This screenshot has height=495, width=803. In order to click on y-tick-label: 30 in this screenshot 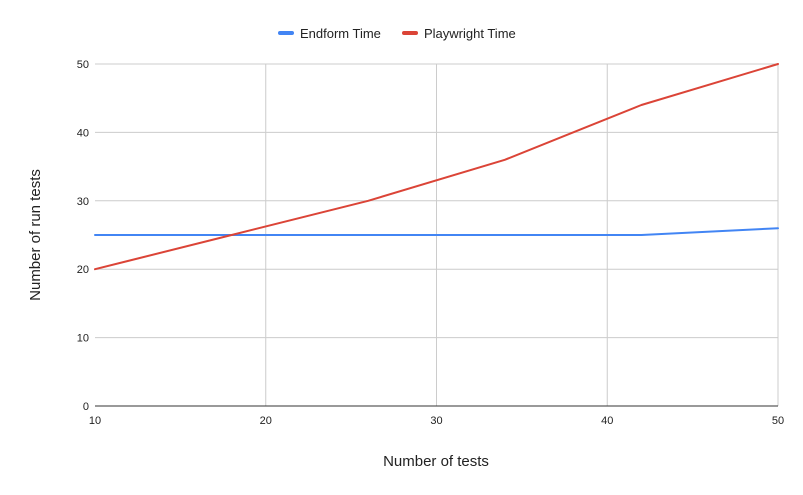, I will do `click(83, 202)`.